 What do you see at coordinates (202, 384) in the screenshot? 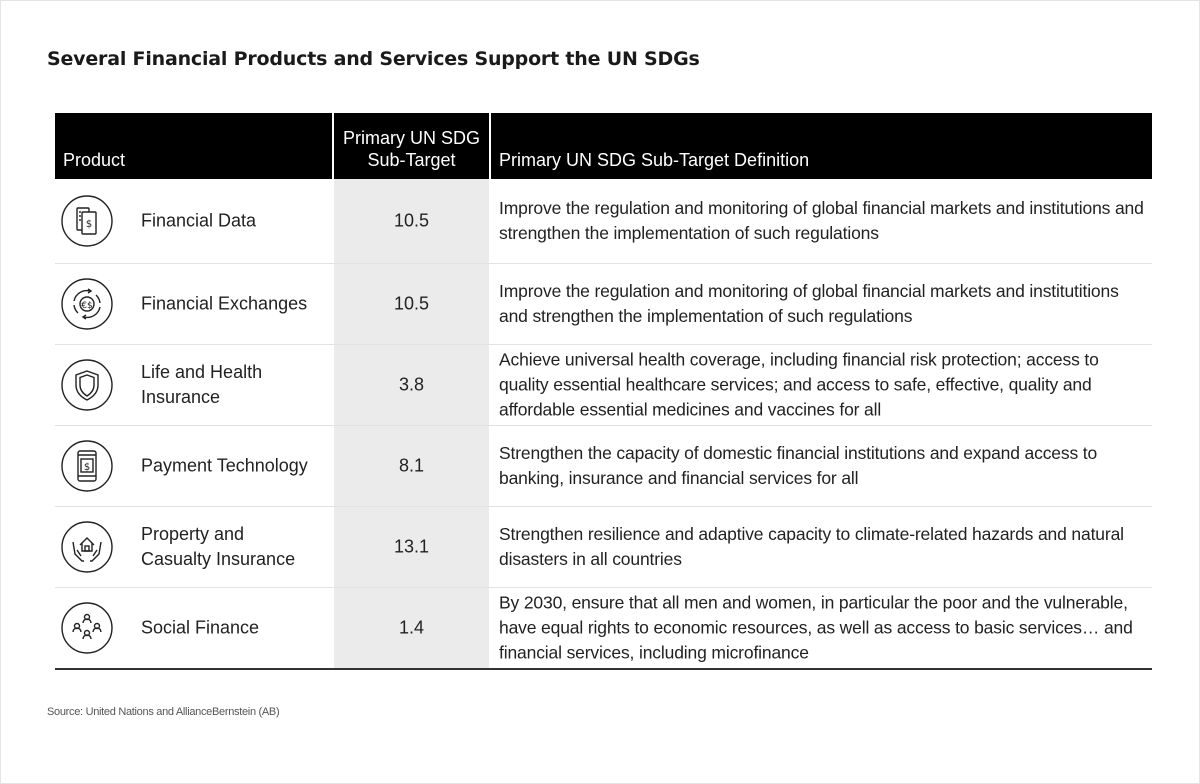
I see `product-name: Life and Health Insurance` at bounding box center [202, 384].